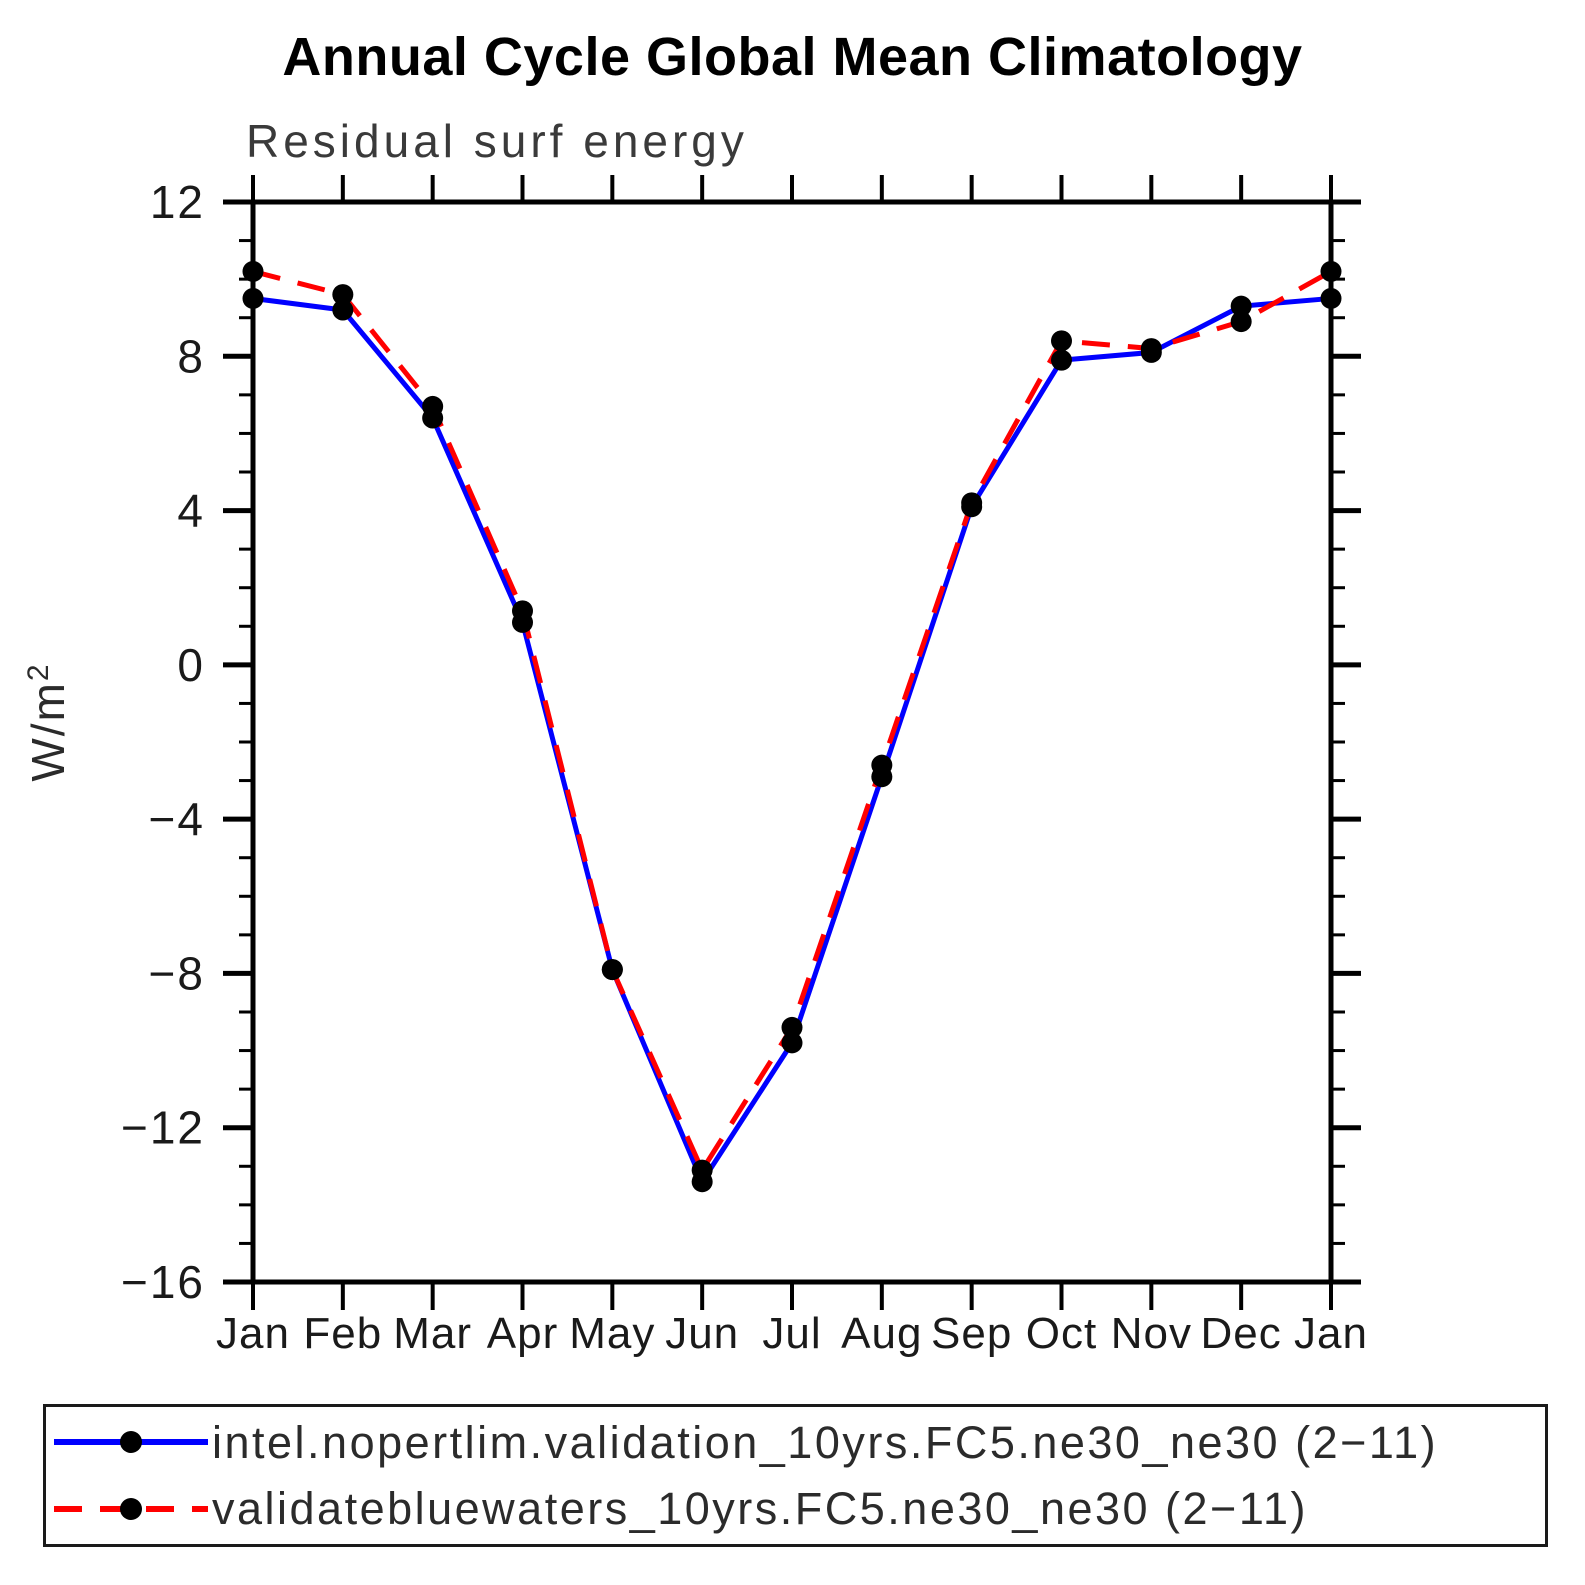 This screenshot has height=1585, width=1585. Describe the element at coordinates (163, 1282) in the screenshot. I see `y-tick-label: −16` at that location.